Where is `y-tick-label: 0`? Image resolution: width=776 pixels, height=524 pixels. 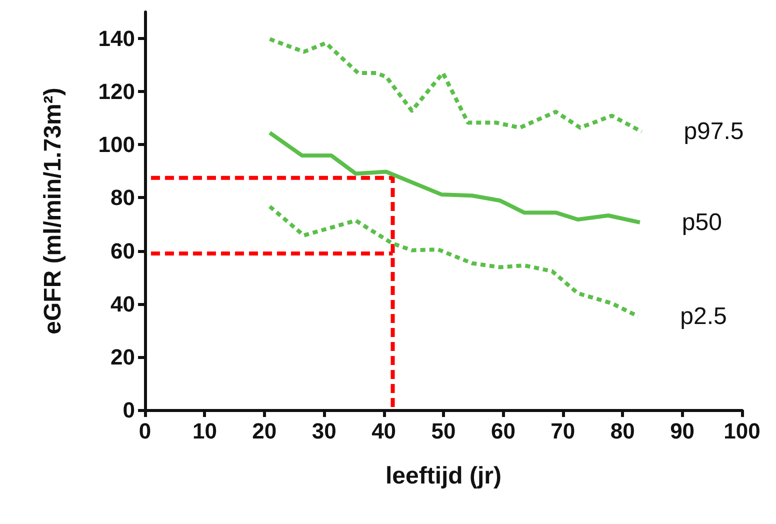 y-tick-label: 0 is located at coordinates (128, 410).